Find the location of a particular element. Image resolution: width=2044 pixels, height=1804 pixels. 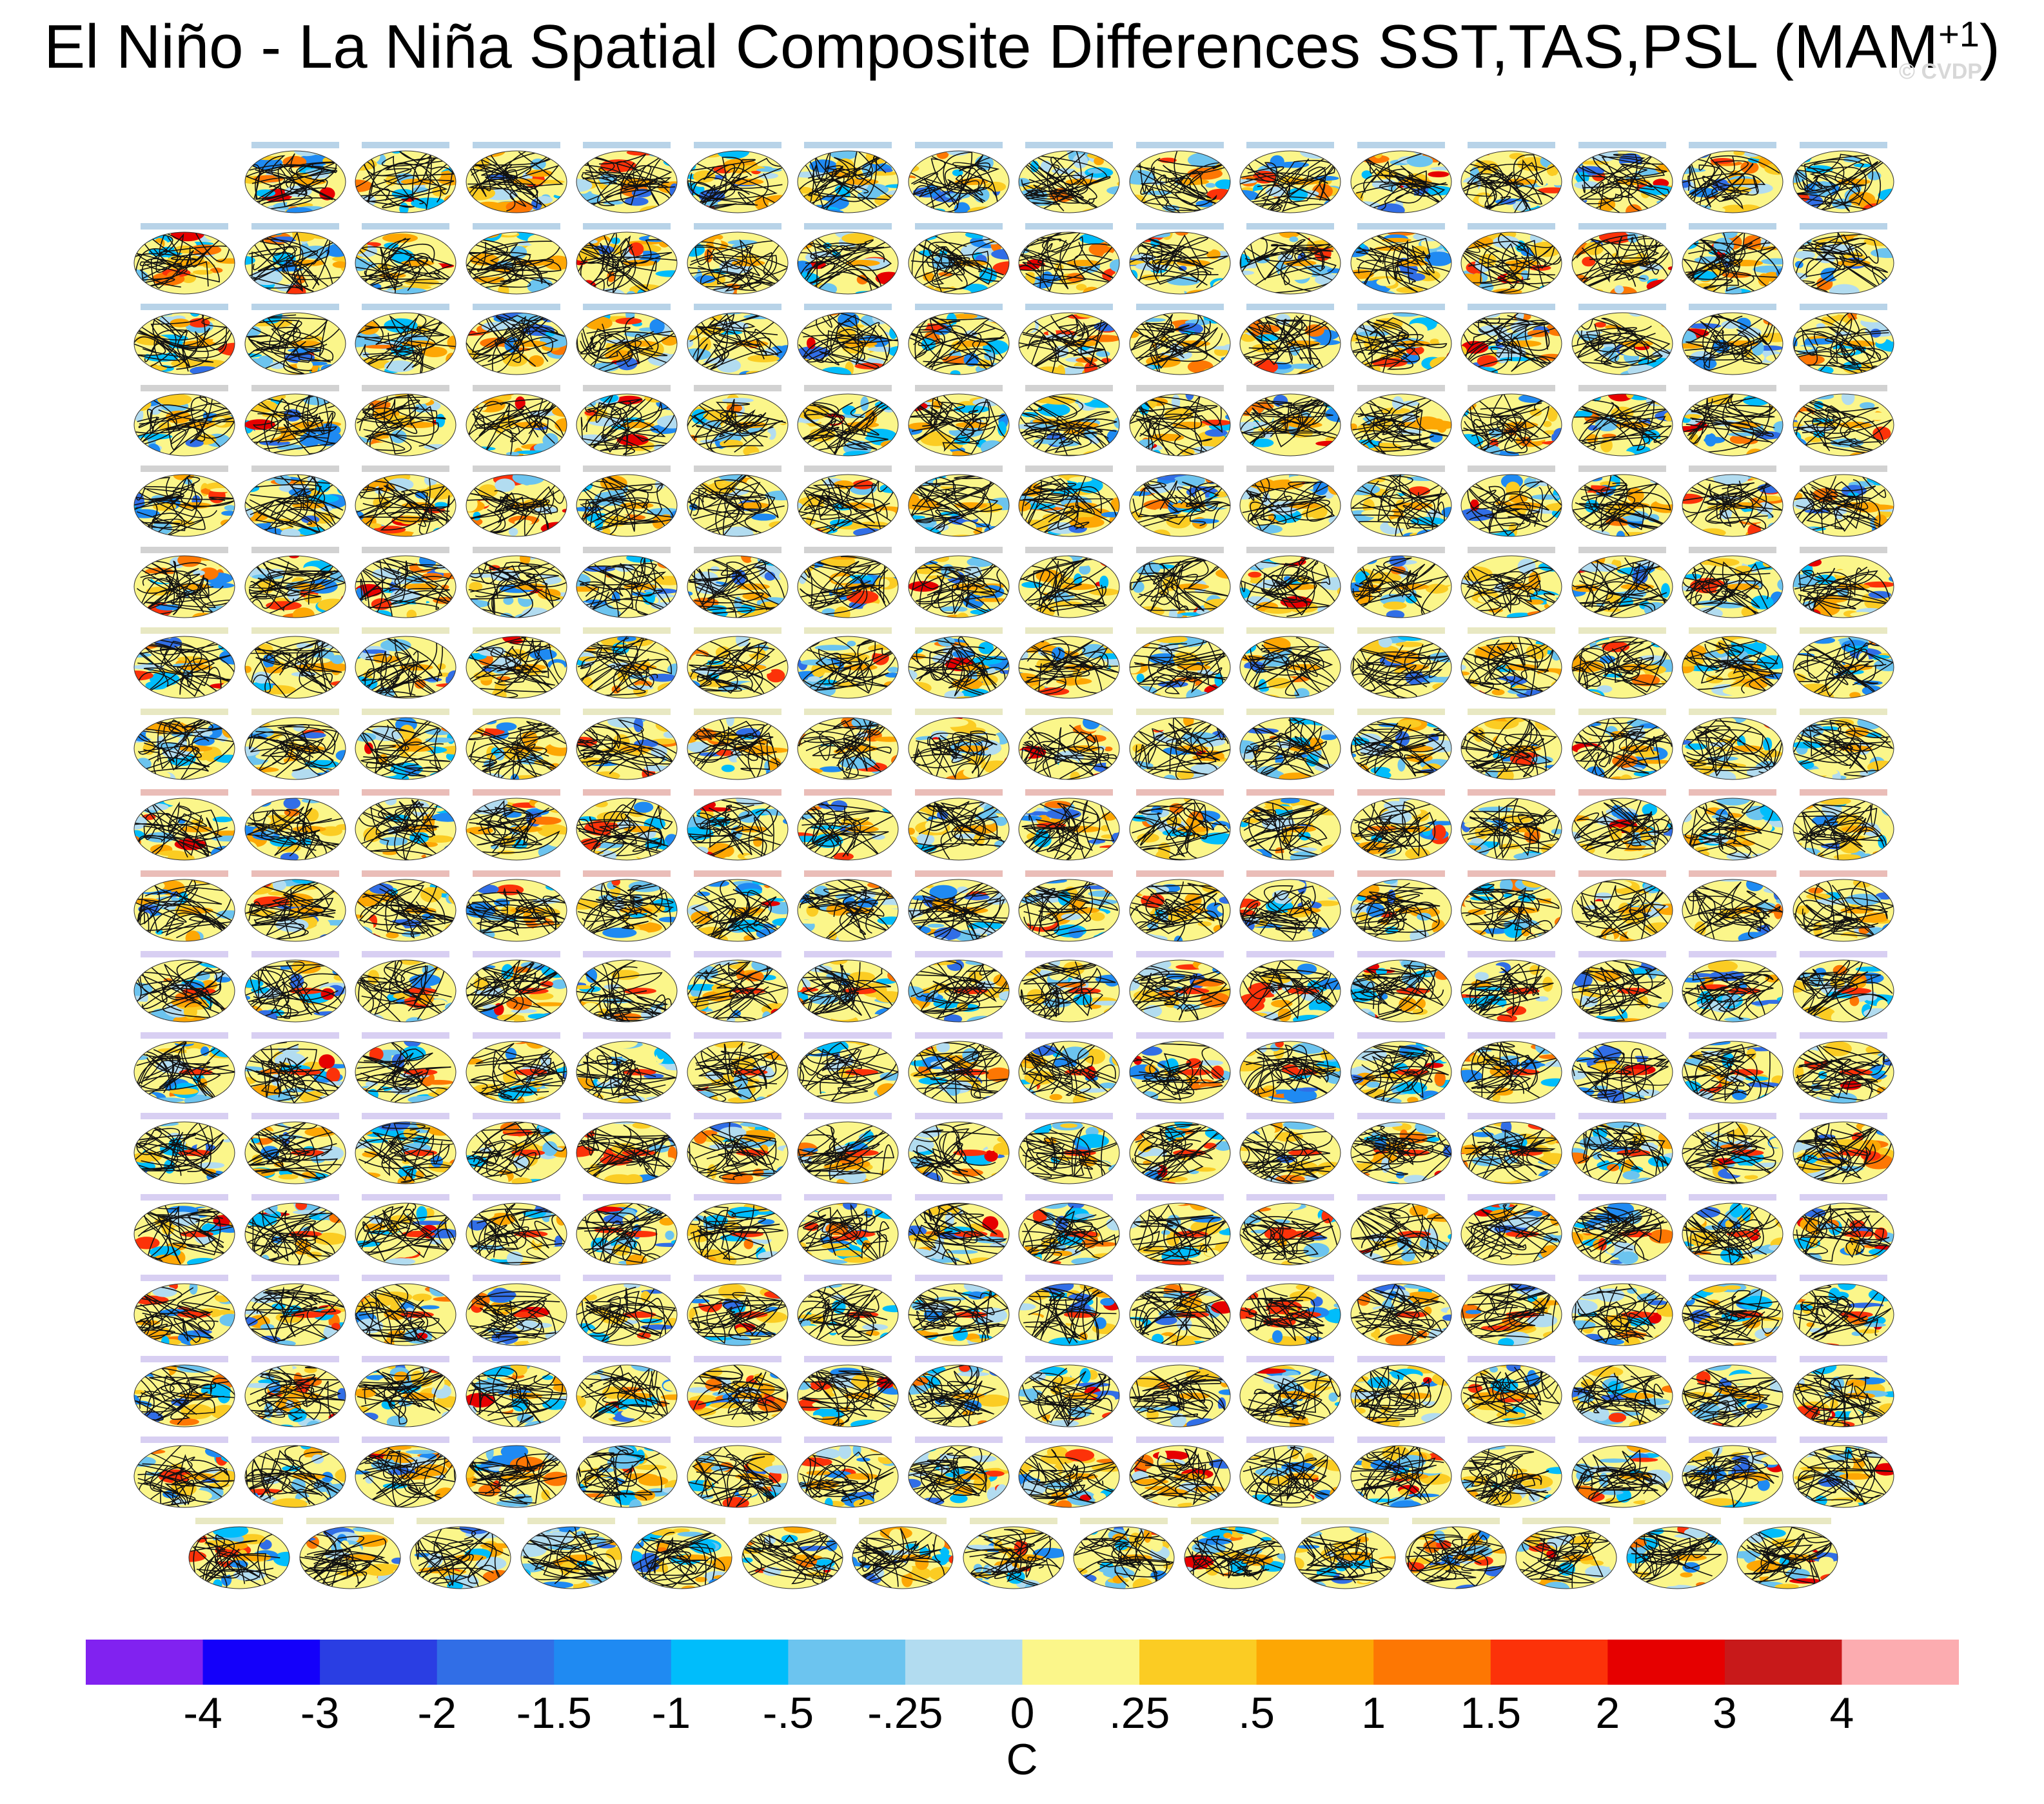

colorbar-tick-label: -.5 is located at coordinates (788, 1713).